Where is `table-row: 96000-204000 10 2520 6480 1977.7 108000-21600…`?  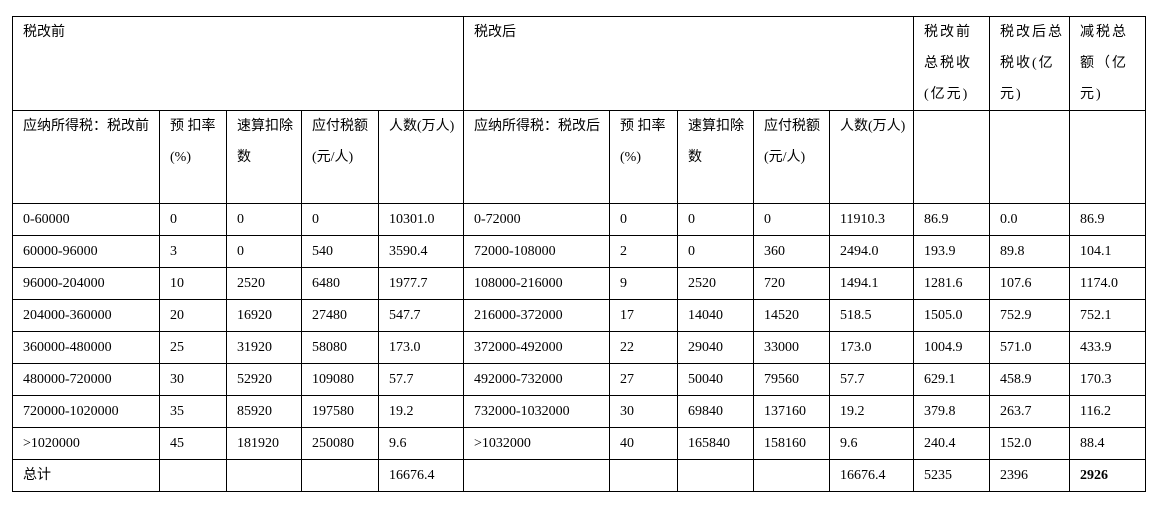
table-row: 96000-204000 10 2520 6480 1977.7 108000-21600… is located at coordinates (579, 283).